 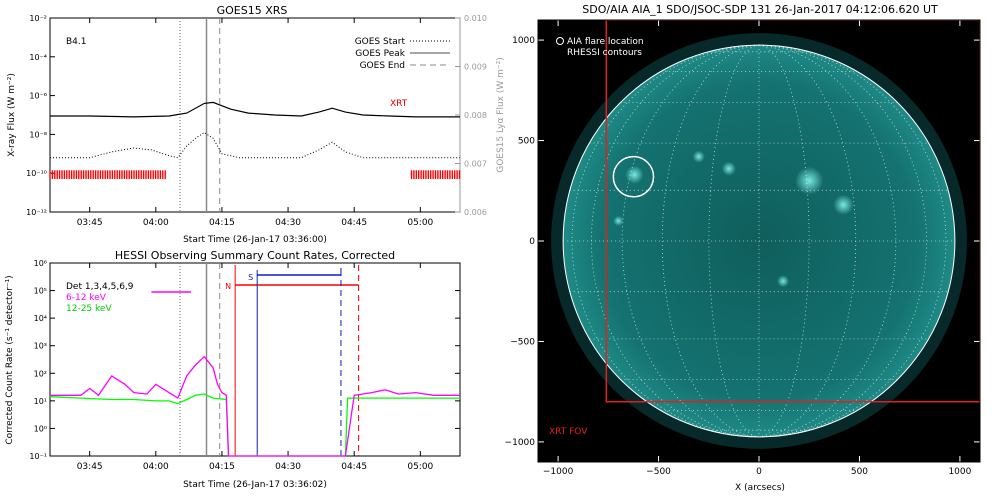 What do you see at coordinates (86, 298) in the screenshot?
I see `hessi-legend-low: 6-12 keV` at bounding box center [86, 298].